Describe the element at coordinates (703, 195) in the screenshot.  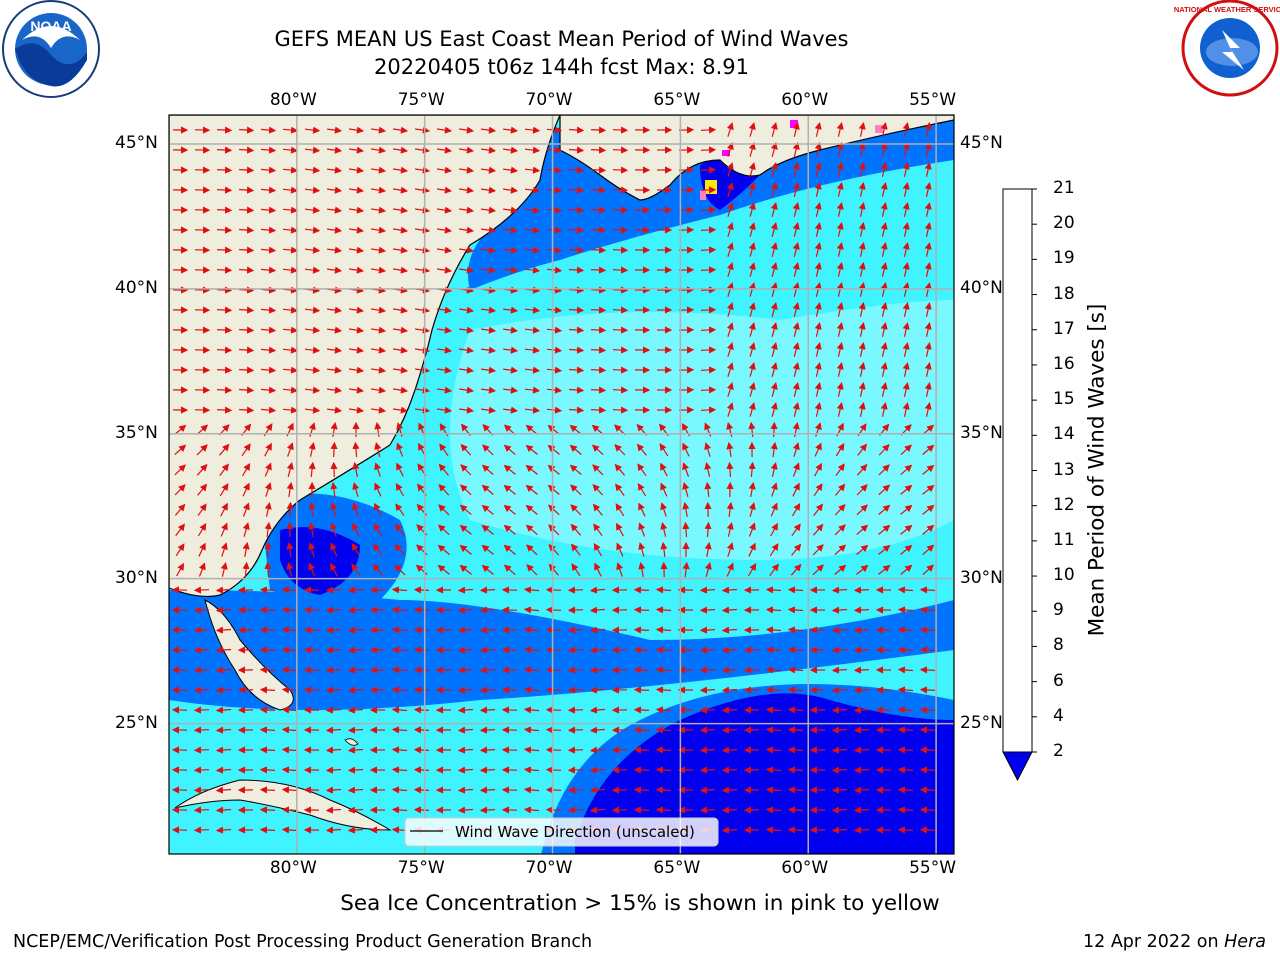
I see `sea-ice-pink` at that location.